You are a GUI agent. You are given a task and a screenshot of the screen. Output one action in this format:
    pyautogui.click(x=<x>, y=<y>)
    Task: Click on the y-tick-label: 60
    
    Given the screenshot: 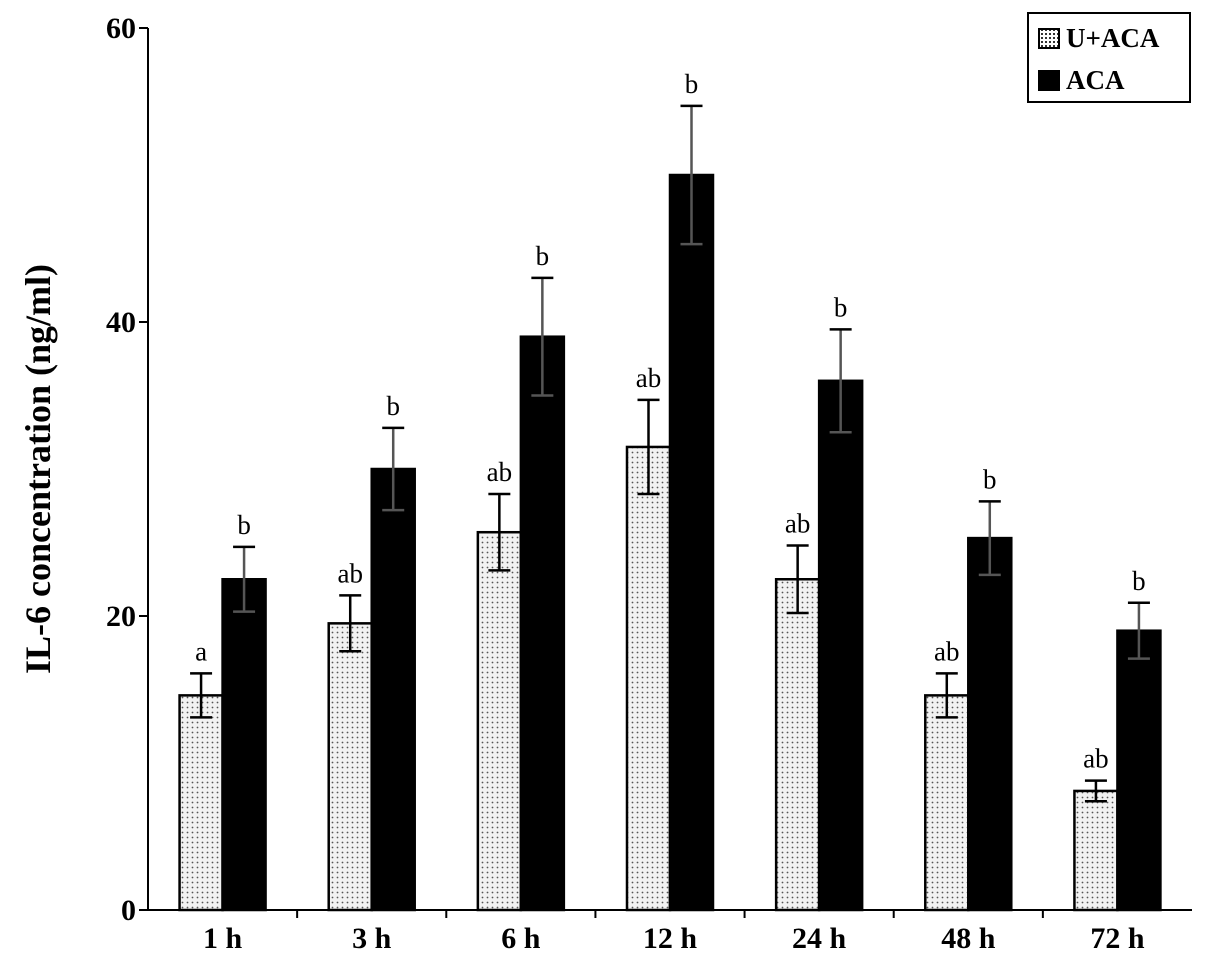 What is the action you would take?
    pyautogui.click(x=121, y=28)
    